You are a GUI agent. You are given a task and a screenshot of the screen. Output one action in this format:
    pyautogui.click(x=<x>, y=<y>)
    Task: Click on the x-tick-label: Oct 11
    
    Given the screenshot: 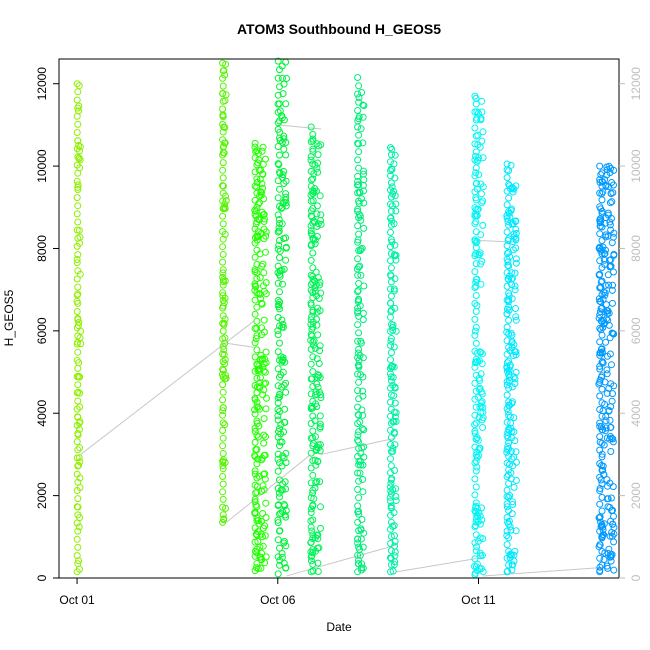 What is the action you would take?
    pyautogui.click(x=478, y=600)
    